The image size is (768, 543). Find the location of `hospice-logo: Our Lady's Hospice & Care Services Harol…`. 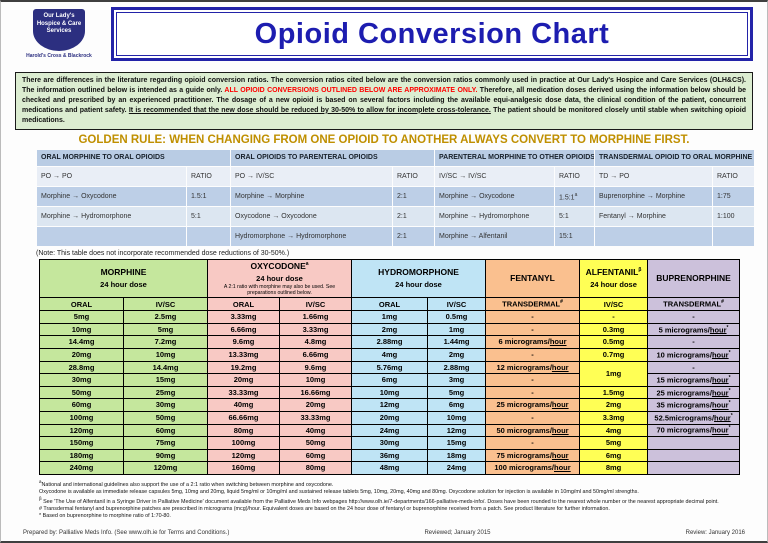

hospice-logo: Our Lady's Hospice & Care Services Harol… is located at coordinates (59, 33).